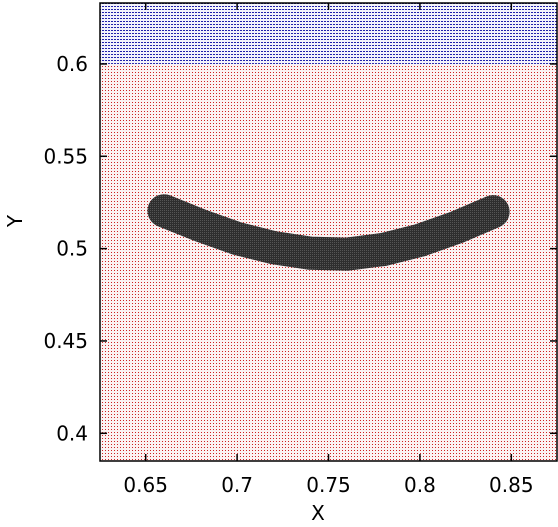  Describe the element at coordinates (420, 485) in the screenshot. I see `x-tick-label: 0.8` at that location.